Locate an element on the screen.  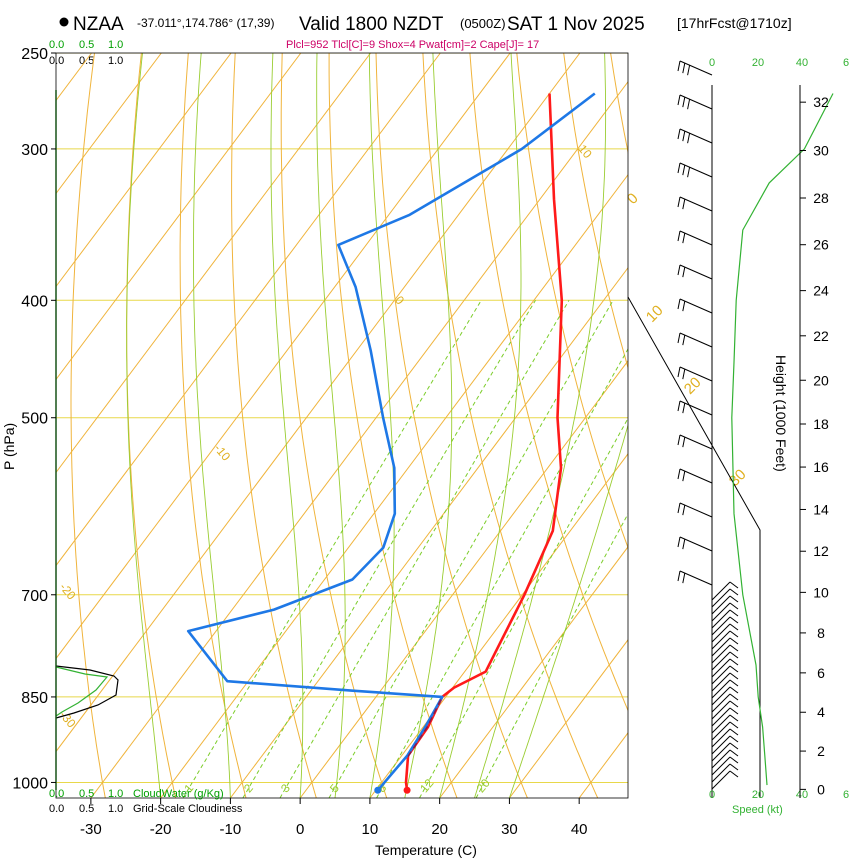
dry-adiabat-label-3: 30 is located at coordinates (738, 478).